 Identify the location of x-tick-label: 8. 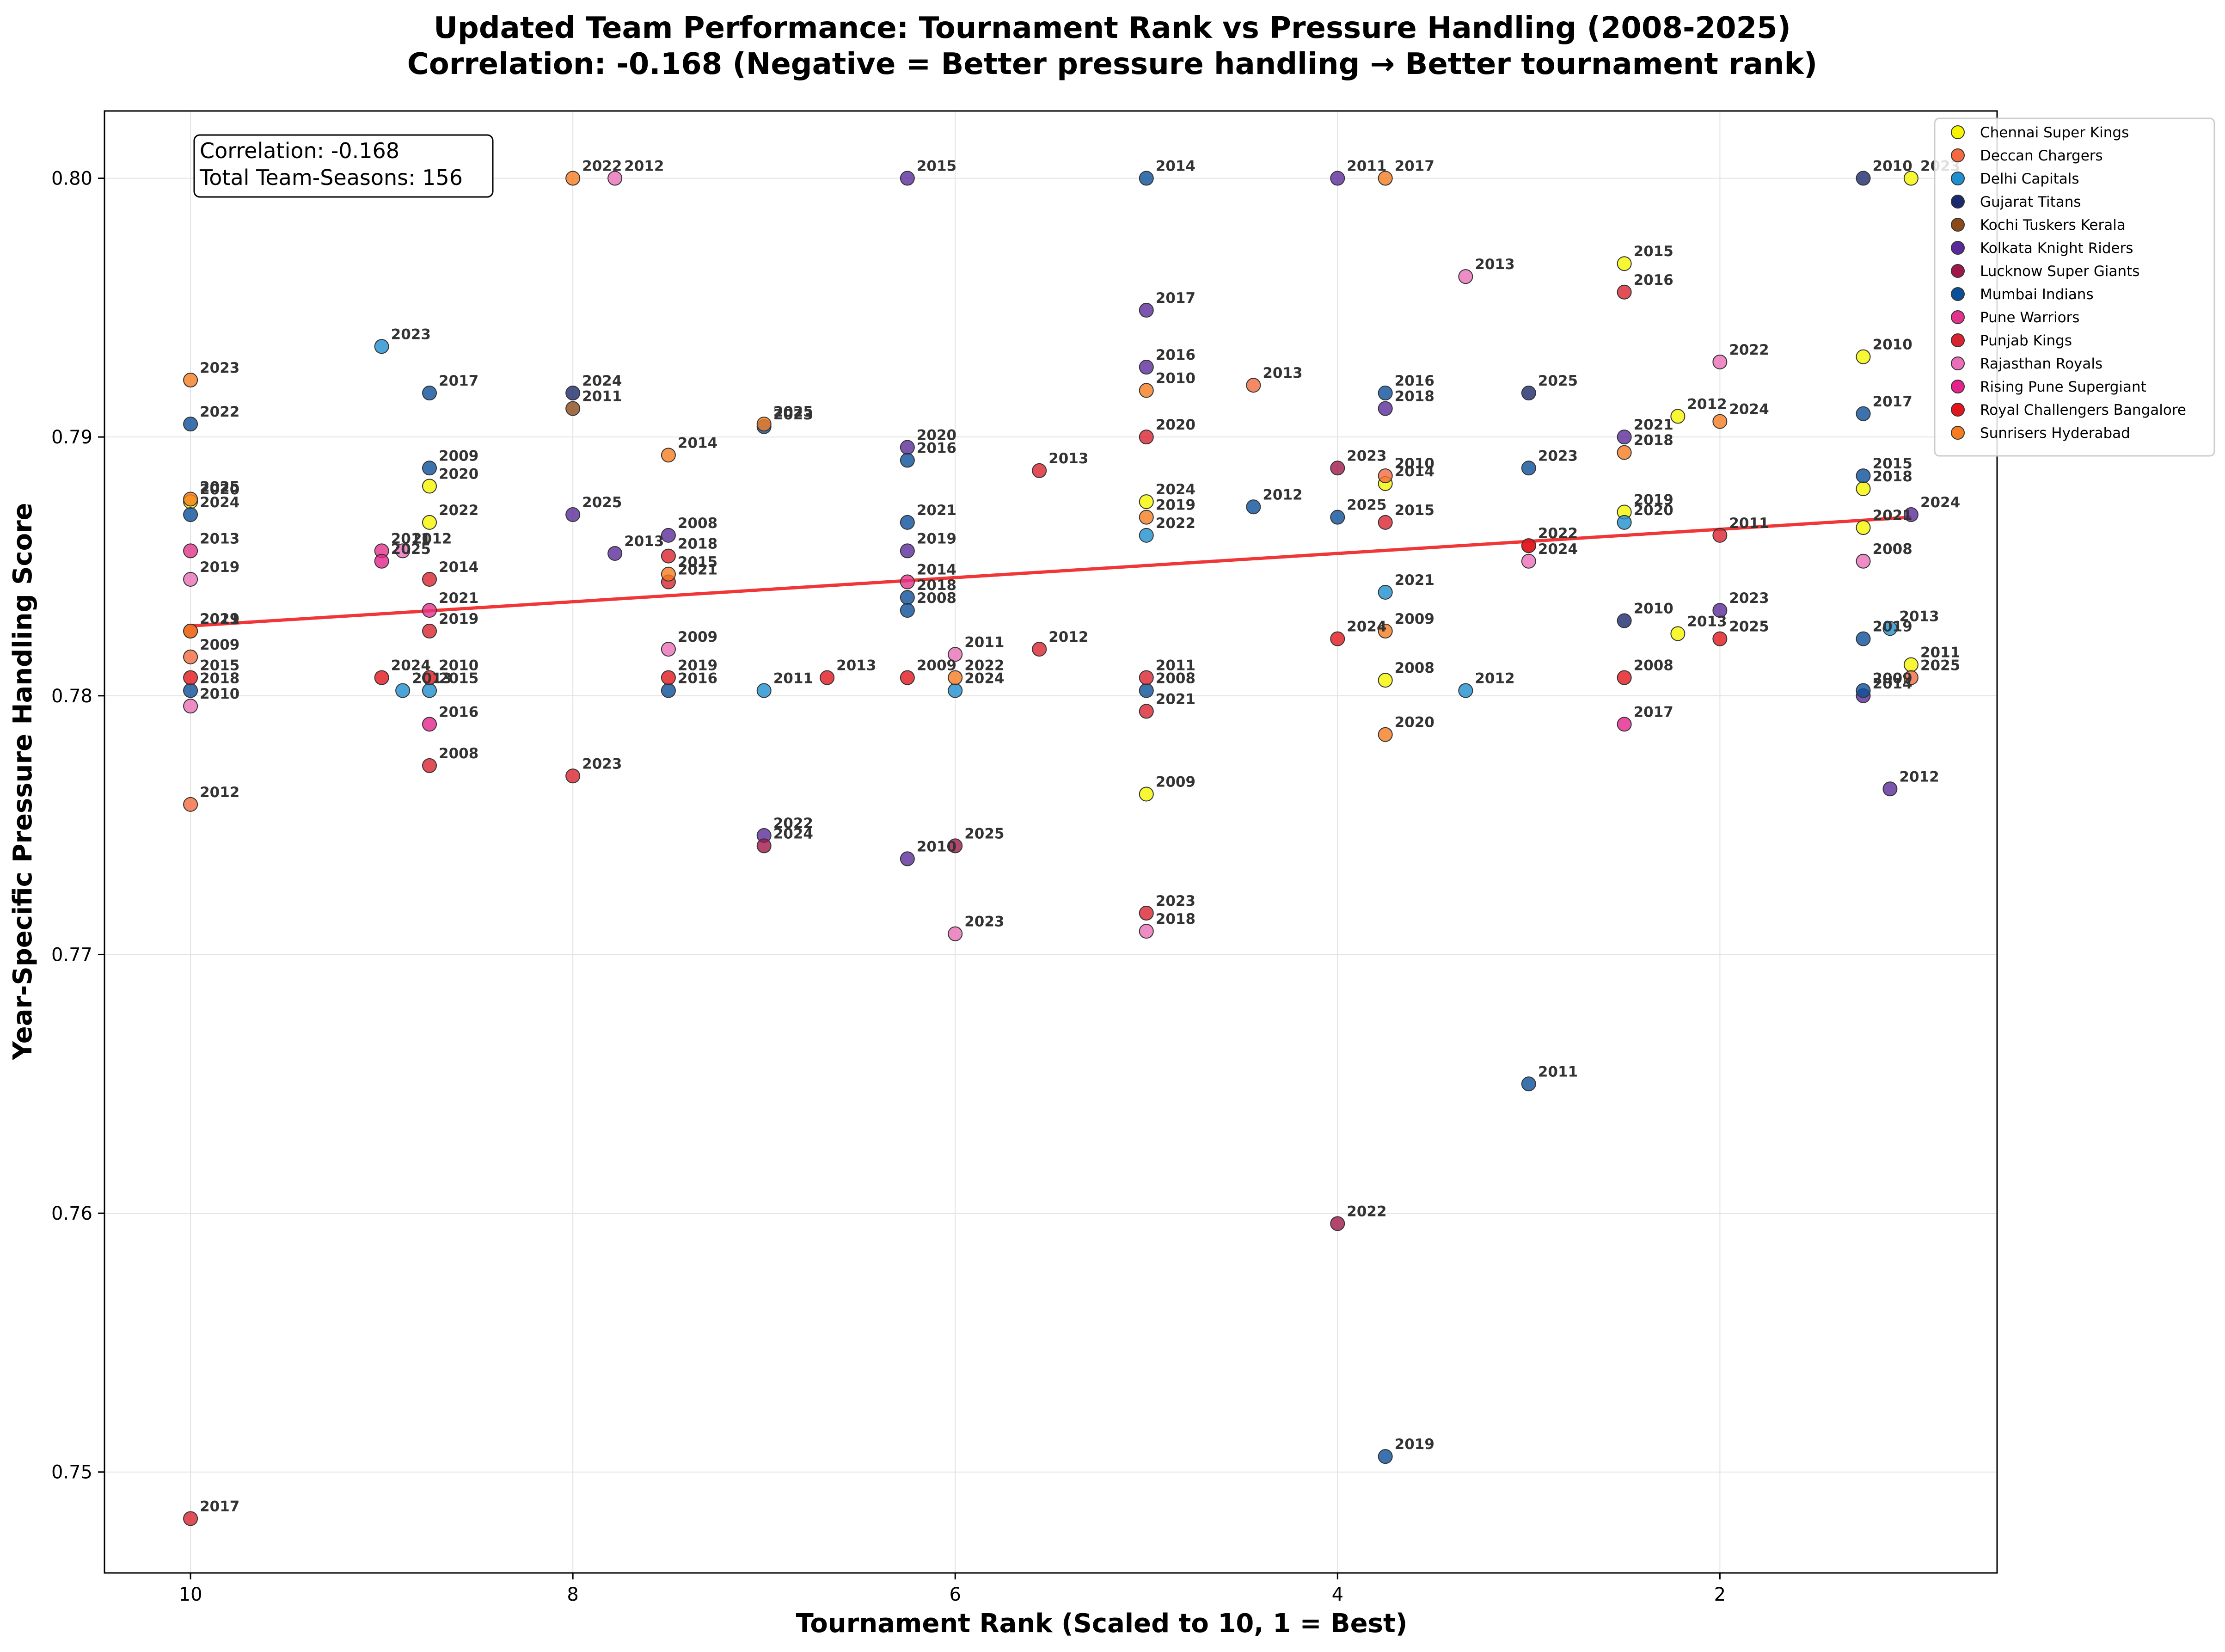
(572, 1594).